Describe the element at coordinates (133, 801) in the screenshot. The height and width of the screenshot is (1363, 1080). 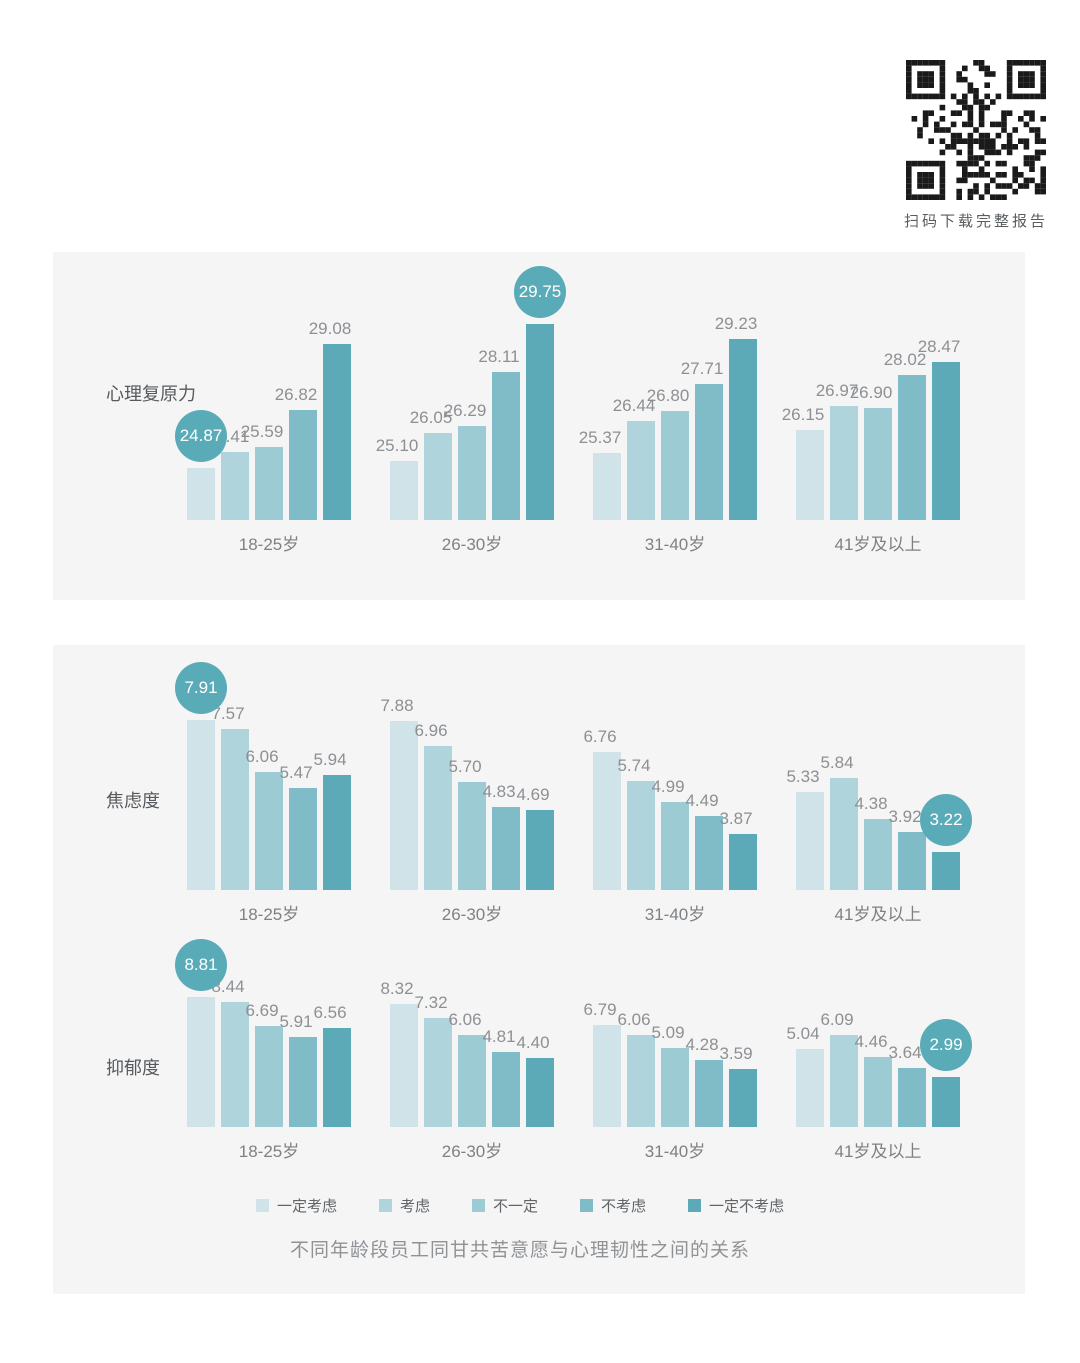
I see `row-label-anxiety: 焦虑度` at that location.